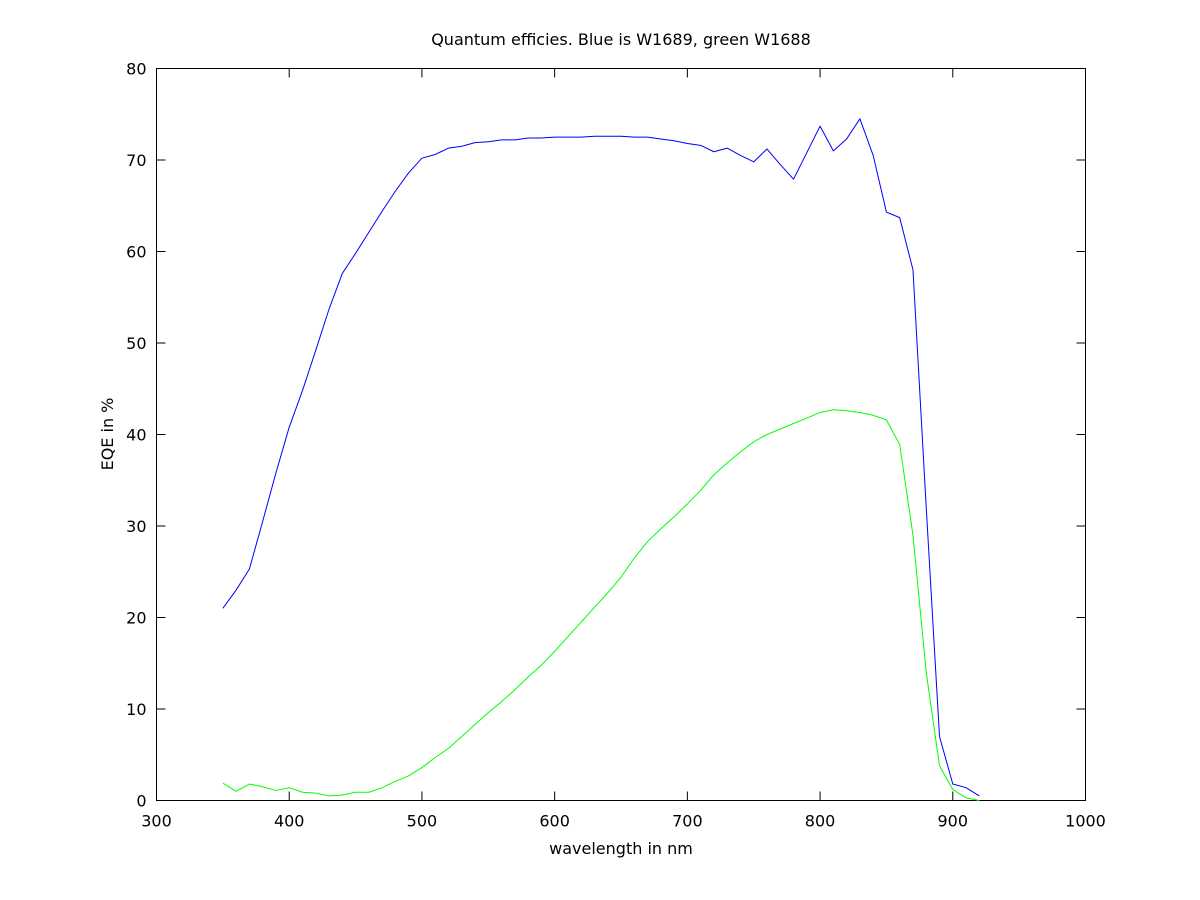 The image size is (1200, 900). Describe the element at coordinates (136, 343) in the screenshot. I see `y-tick-label: 50` at that location.